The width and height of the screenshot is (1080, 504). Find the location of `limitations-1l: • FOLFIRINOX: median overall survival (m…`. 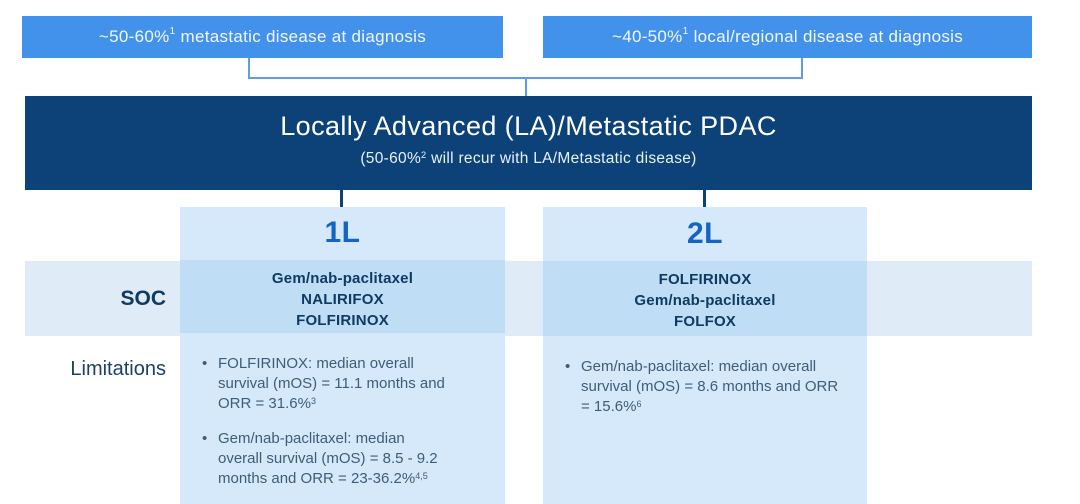

limitations-1l: • FOLFIRINOX: median overall survival (m… is located at coordinates (342, 418).